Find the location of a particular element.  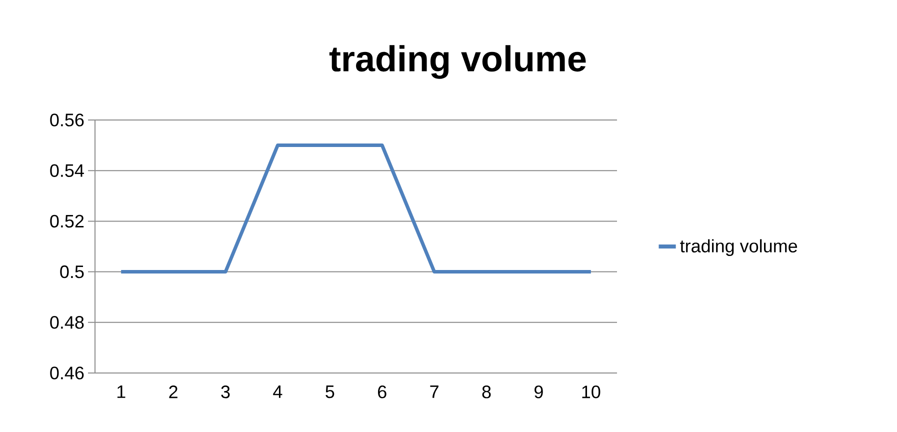

y-tick-label: 0.52 is located at coordinates (67, 221).